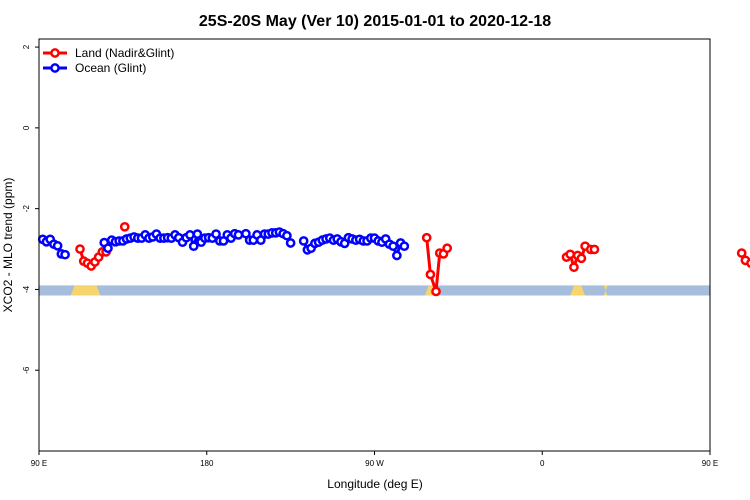 This screenshot has width=750, height=500. Describe the element at coordinates (207, 463) in the screenshot. I see `x-tick-label: 180` at that location.